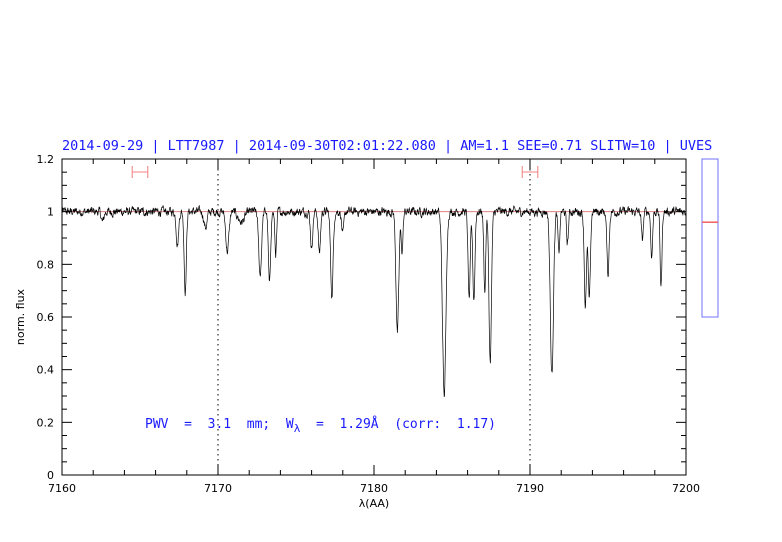  I want to click on y-tick-label: 1, so click(50, 212).